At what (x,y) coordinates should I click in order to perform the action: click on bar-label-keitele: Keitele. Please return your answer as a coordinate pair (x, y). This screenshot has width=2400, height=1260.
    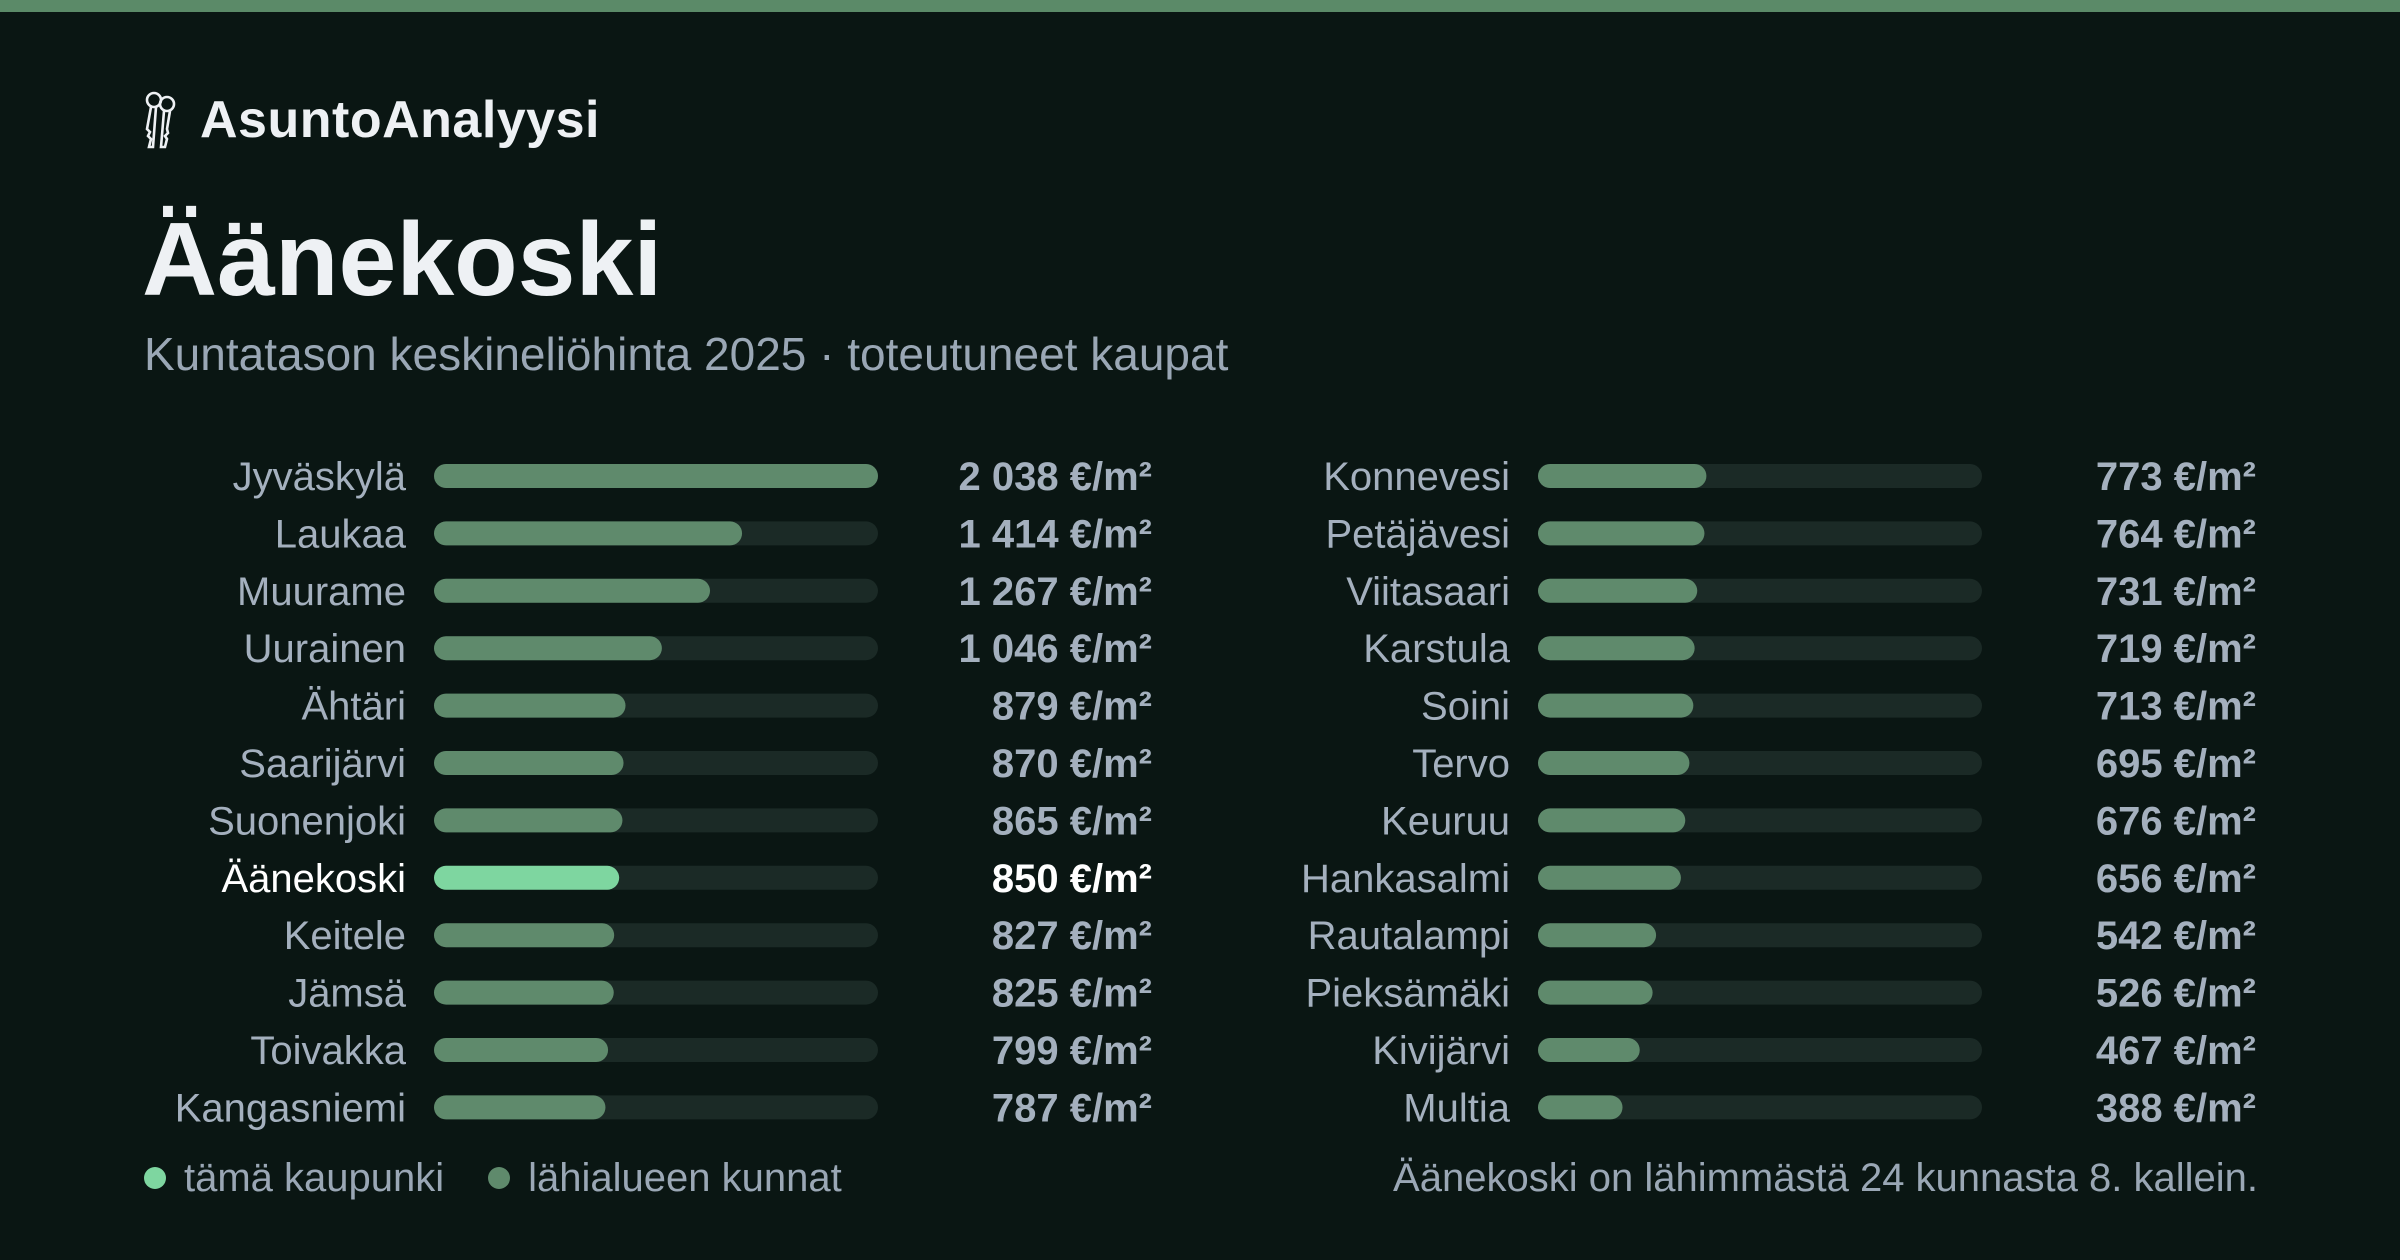
    Looking at the image, I should click on (345, 936).